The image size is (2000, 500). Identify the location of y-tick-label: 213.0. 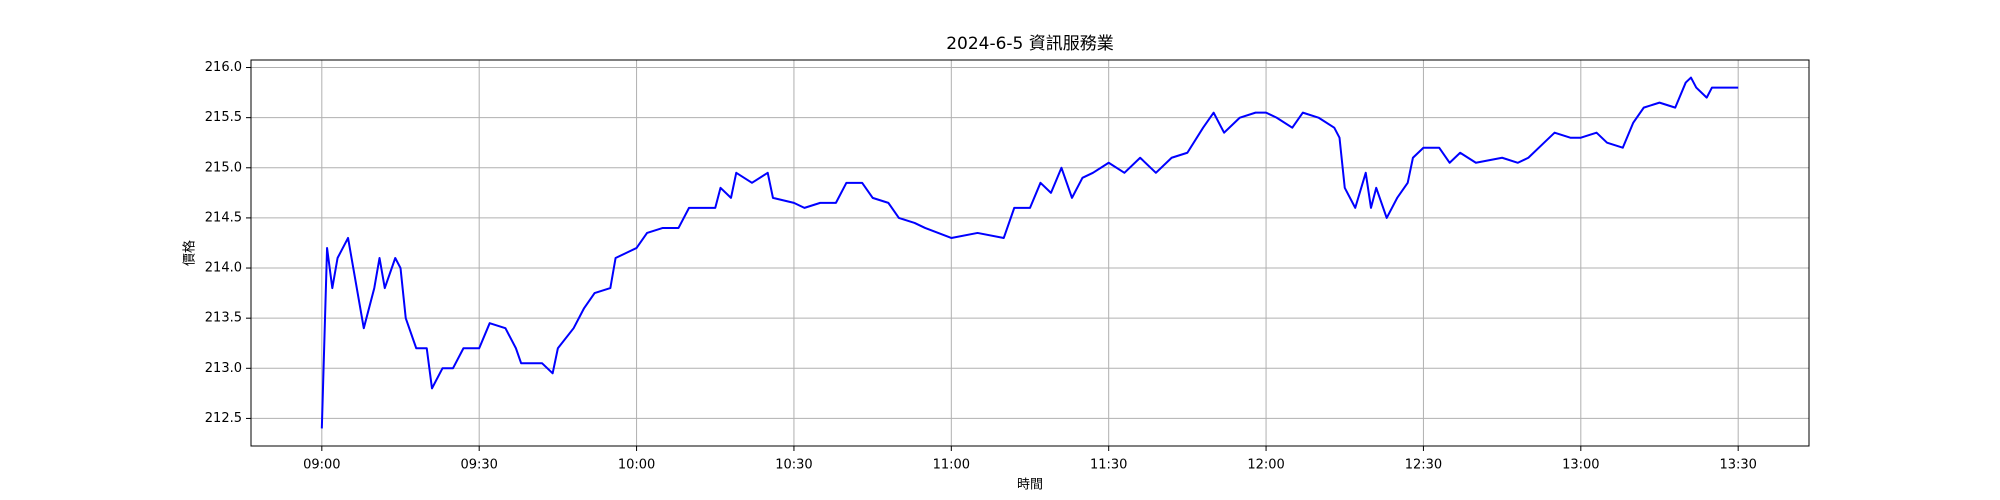
(223, 368).